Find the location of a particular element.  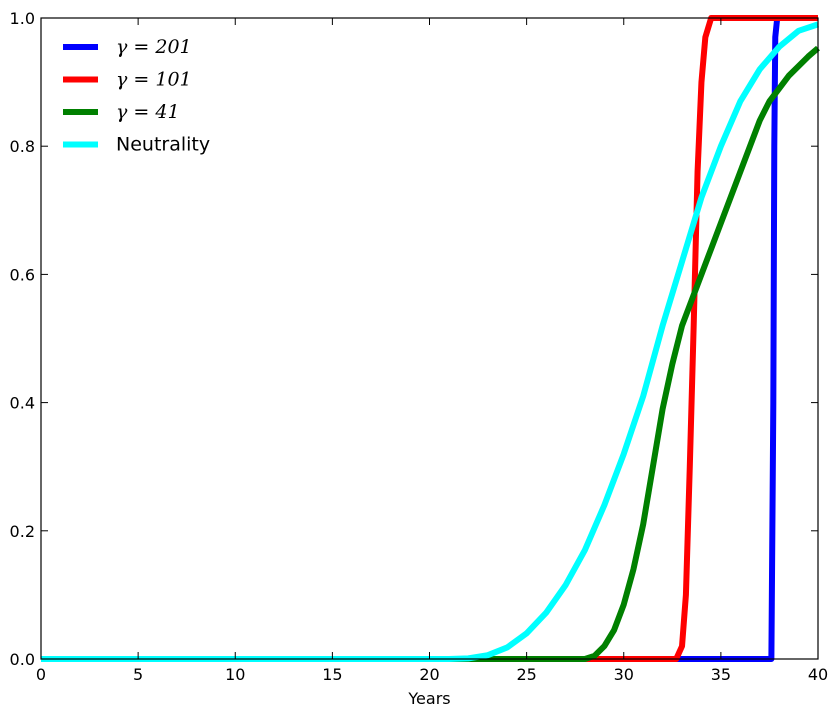

y-tick-label: 0.2 is located at coordinates (22, 531).